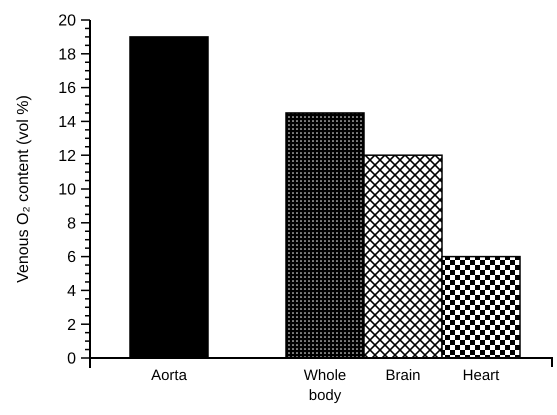  What do you see at coordinates (169, 375) in the screenshot?
I see `x-tick-label: Aorta` at bounding box center [169, 375].